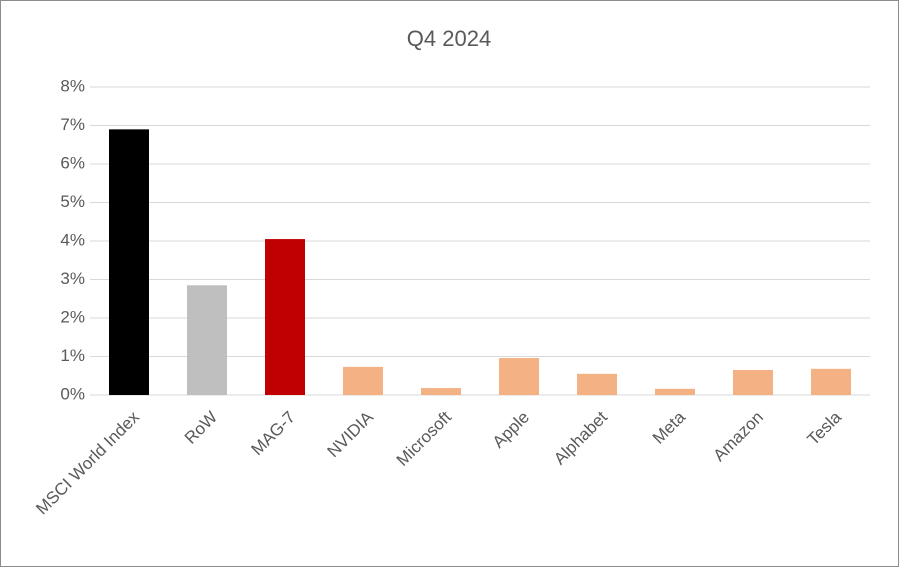 The image size is (899, 567). Describe the element at coordinates (72, 201) in the screenshot. I see `y-tick-label: 5%` at that location.